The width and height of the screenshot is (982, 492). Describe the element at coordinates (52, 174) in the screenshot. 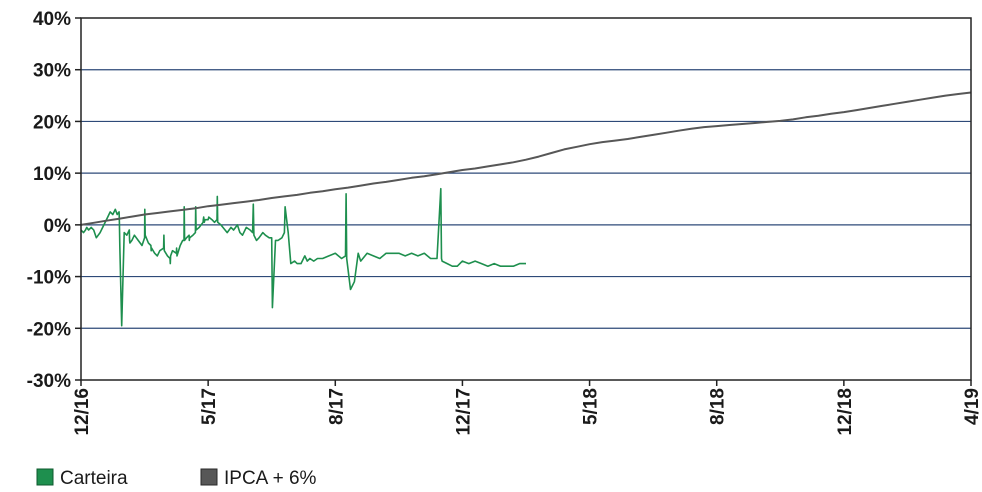

I see `y-tick-label: 10%` at that location.